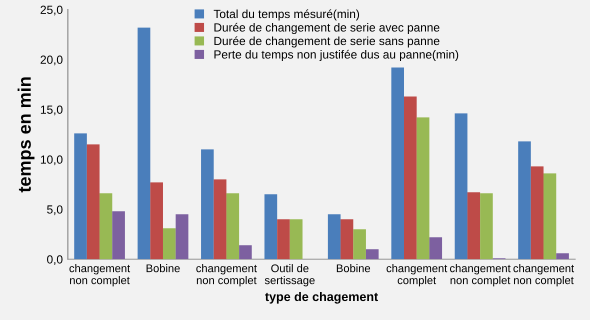 This screenshot has height=320, width=590. What do you see at coordinates (287, 14) in the screenshot?
I see `legend-label: Total du temps mésuré(min)` at bounding box center [287, 14].